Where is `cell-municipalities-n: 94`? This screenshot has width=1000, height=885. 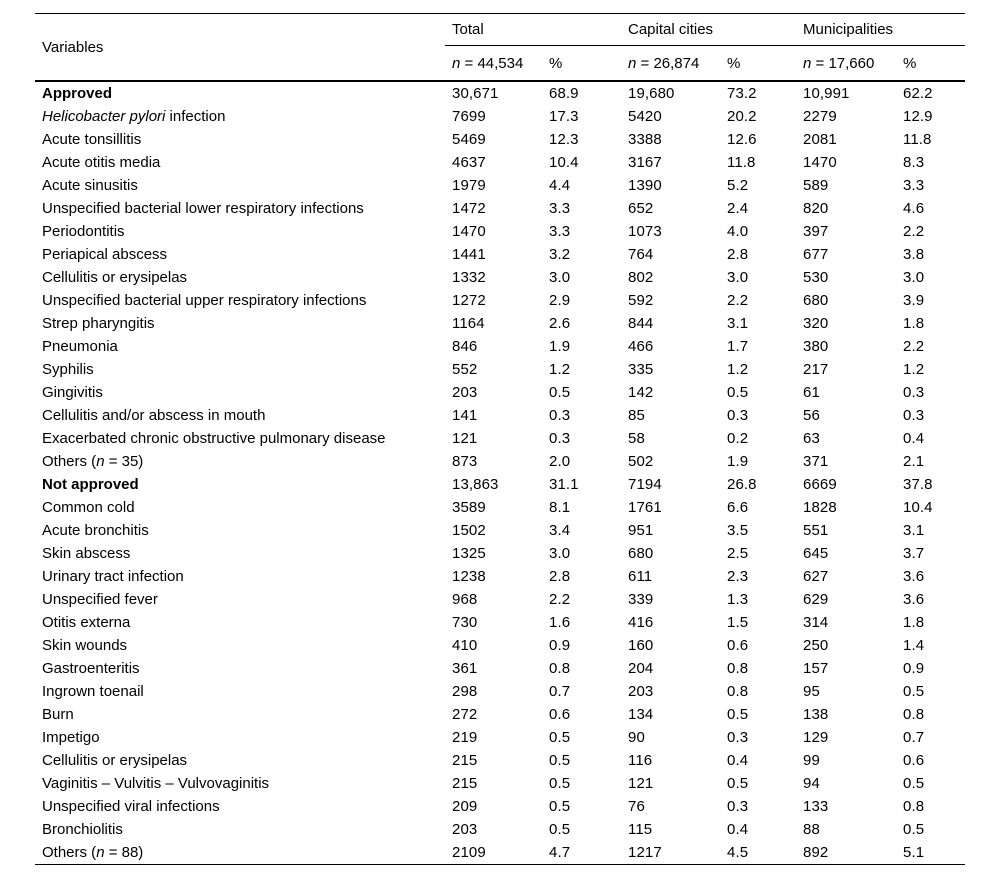 cell-municipalities-n: 94 is located at coordinates (811, 783).